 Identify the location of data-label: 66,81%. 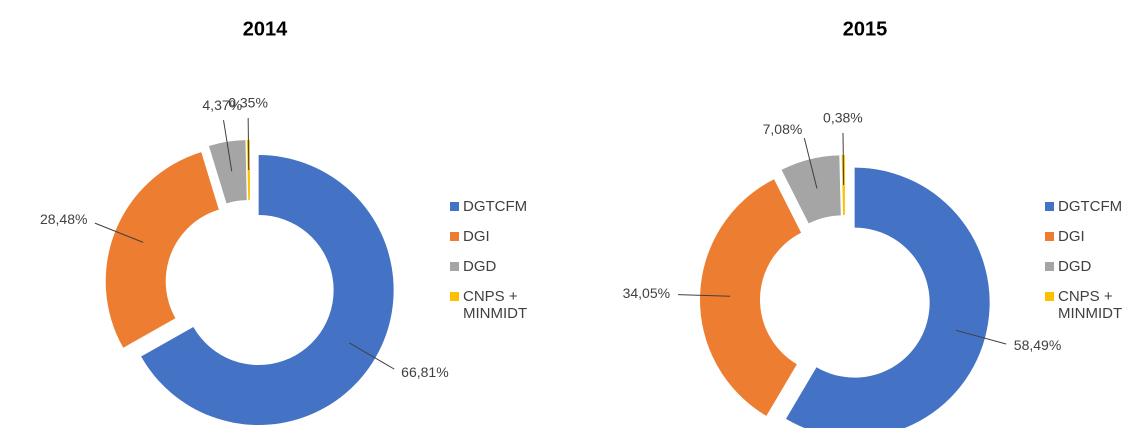
(424, 372).